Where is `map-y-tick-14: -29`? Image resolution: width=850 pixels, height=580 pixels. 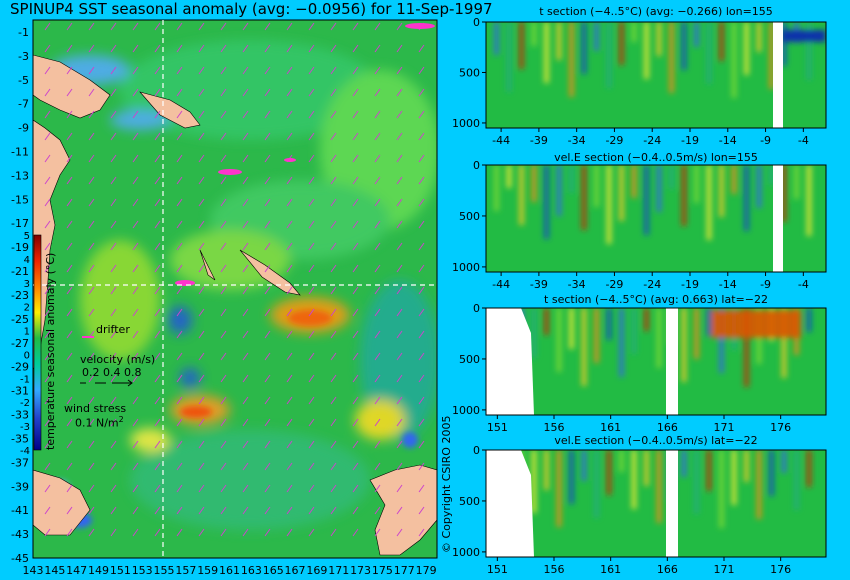
map-y-tick-14: -29 is located at coordinates (20, 367).